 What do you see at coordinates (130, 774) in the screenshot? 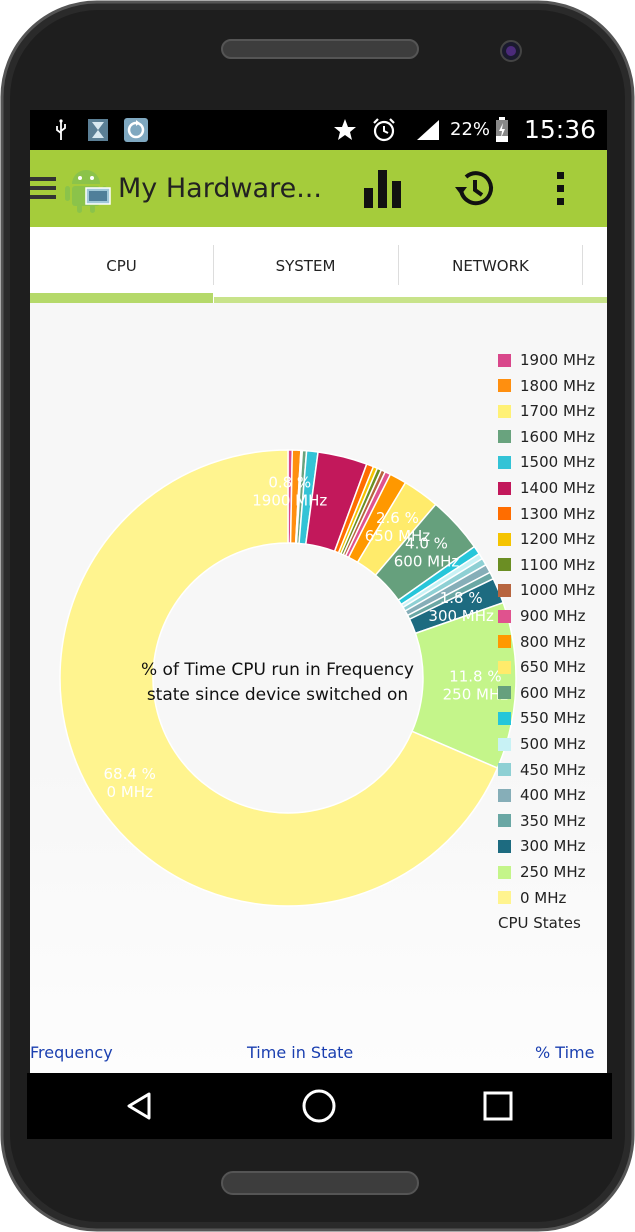
I see `slice-label: 68.4 %` at bounding box center [130, 774].